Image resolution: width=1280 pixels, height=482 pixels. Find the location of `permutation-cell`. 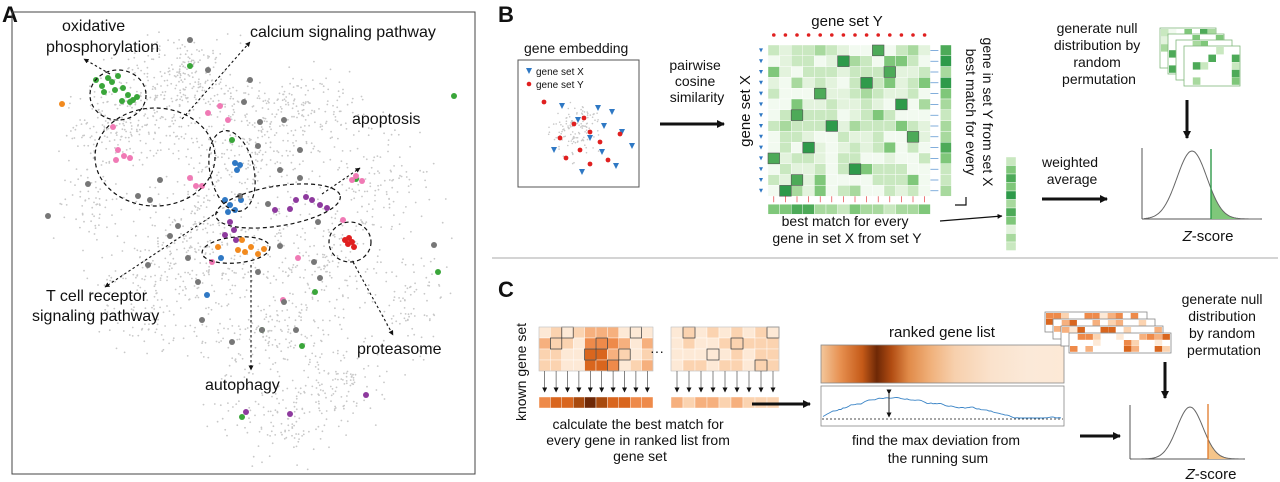

permutation-cell is located at coordinates (1143, 337).